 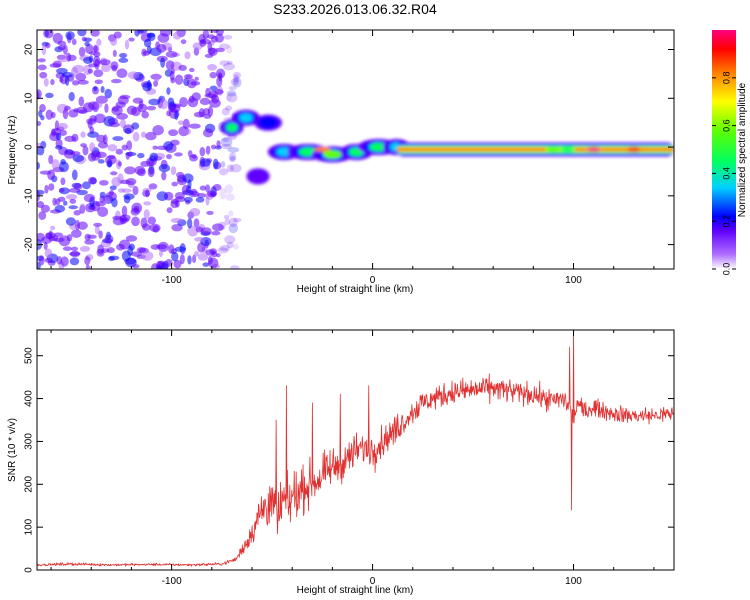 What do you see at coordinates (373, 280) in the screenshot?
I see `x-tick-label: 0` at bounding box center [373, 280].